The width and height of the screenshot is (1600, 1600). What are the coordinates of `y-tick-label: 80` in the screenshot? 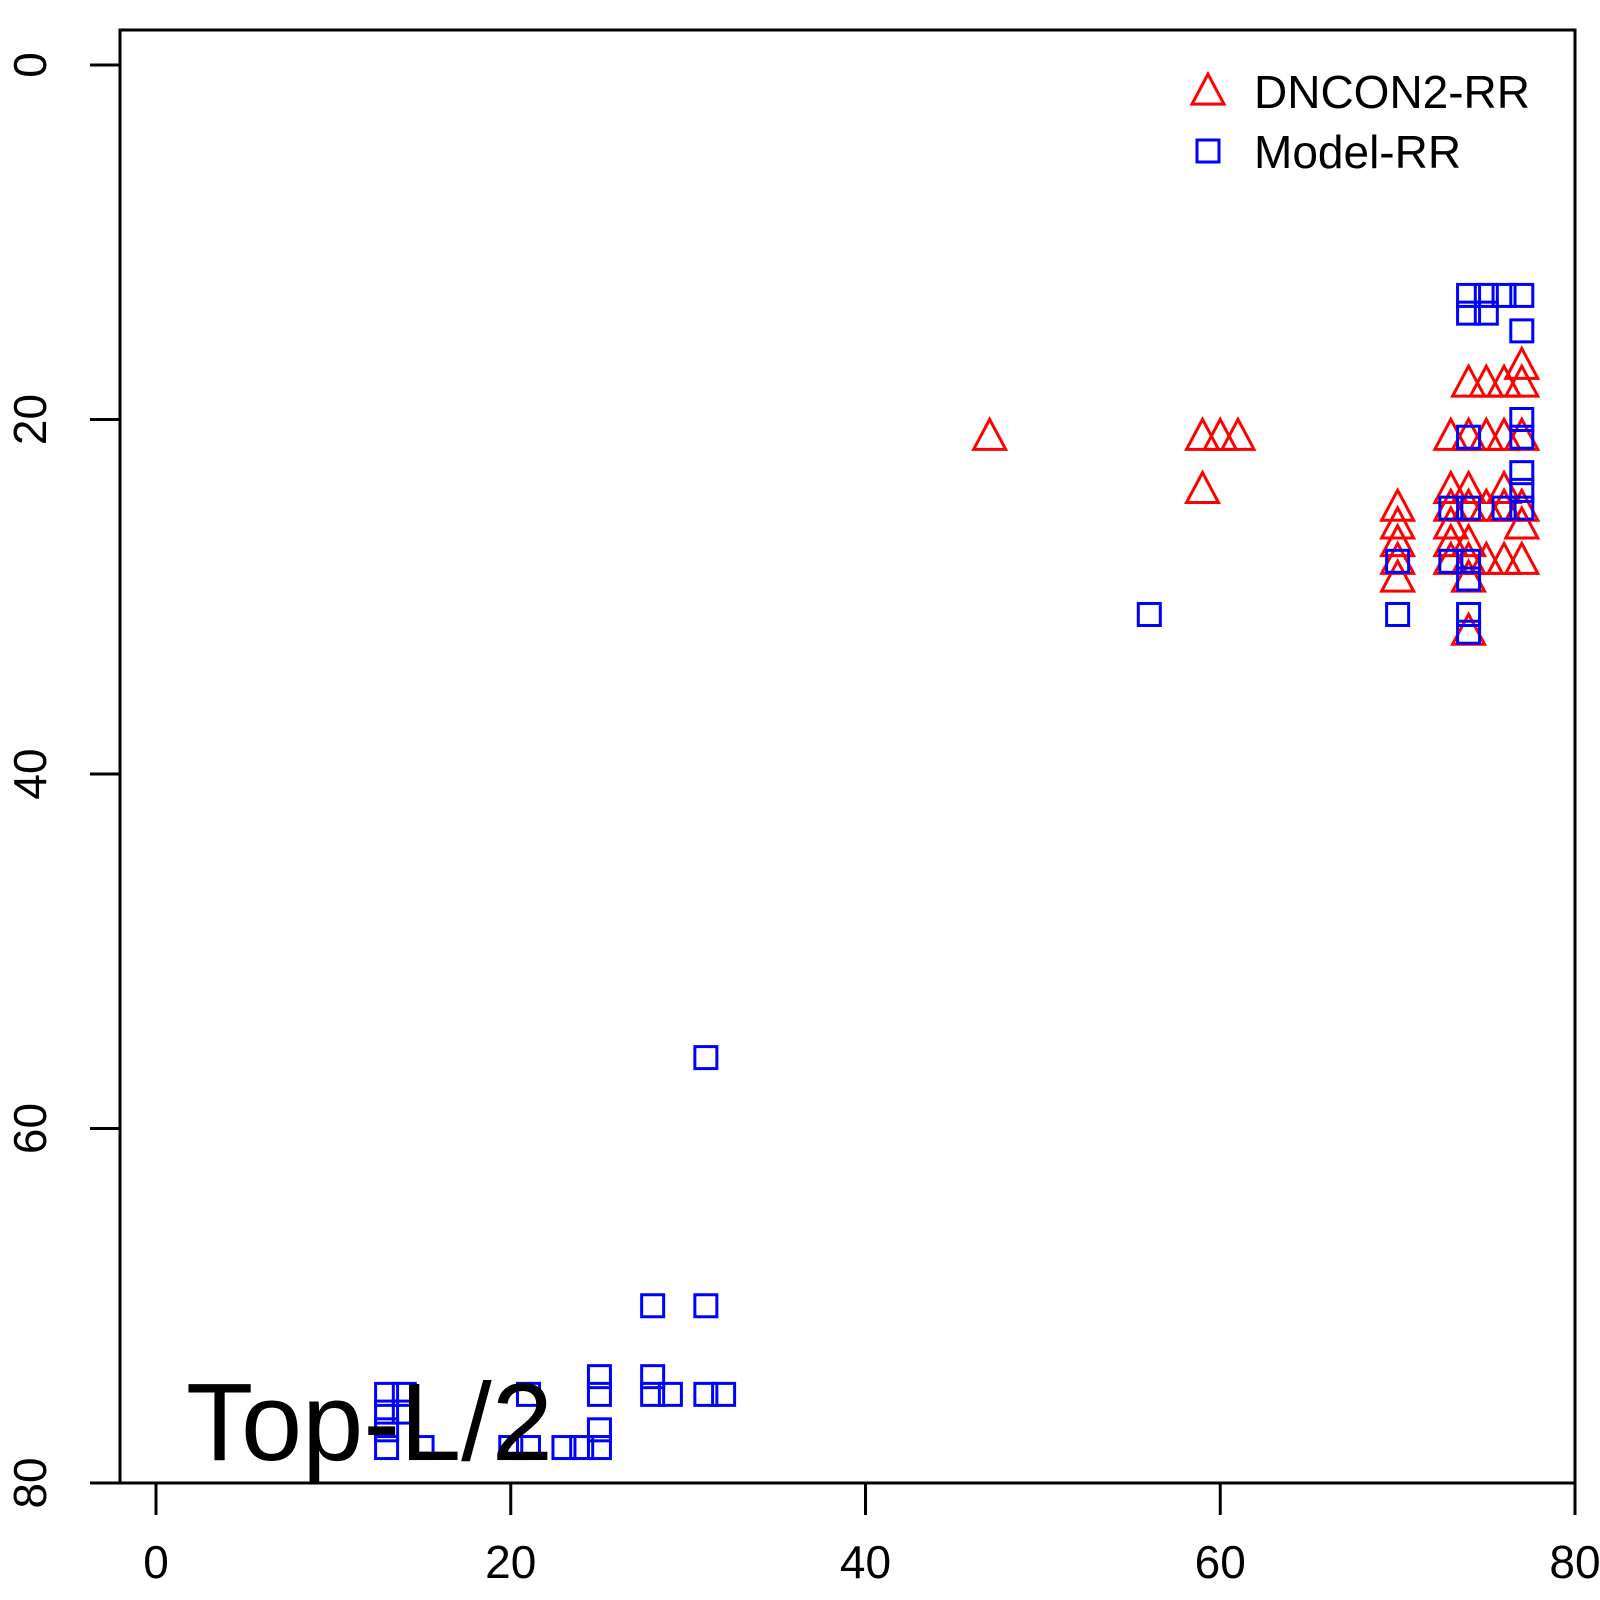 It's located at (30, 1482).